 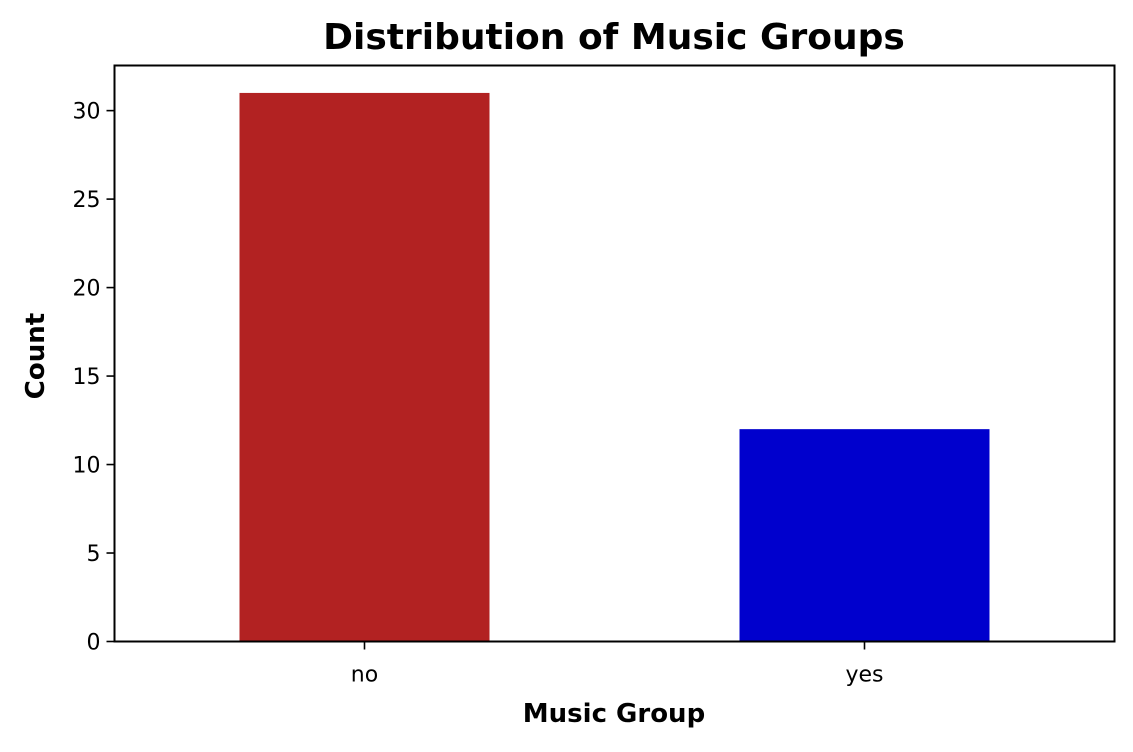 I want to click on y-tick-label: 10, so click(x=87, y=466).